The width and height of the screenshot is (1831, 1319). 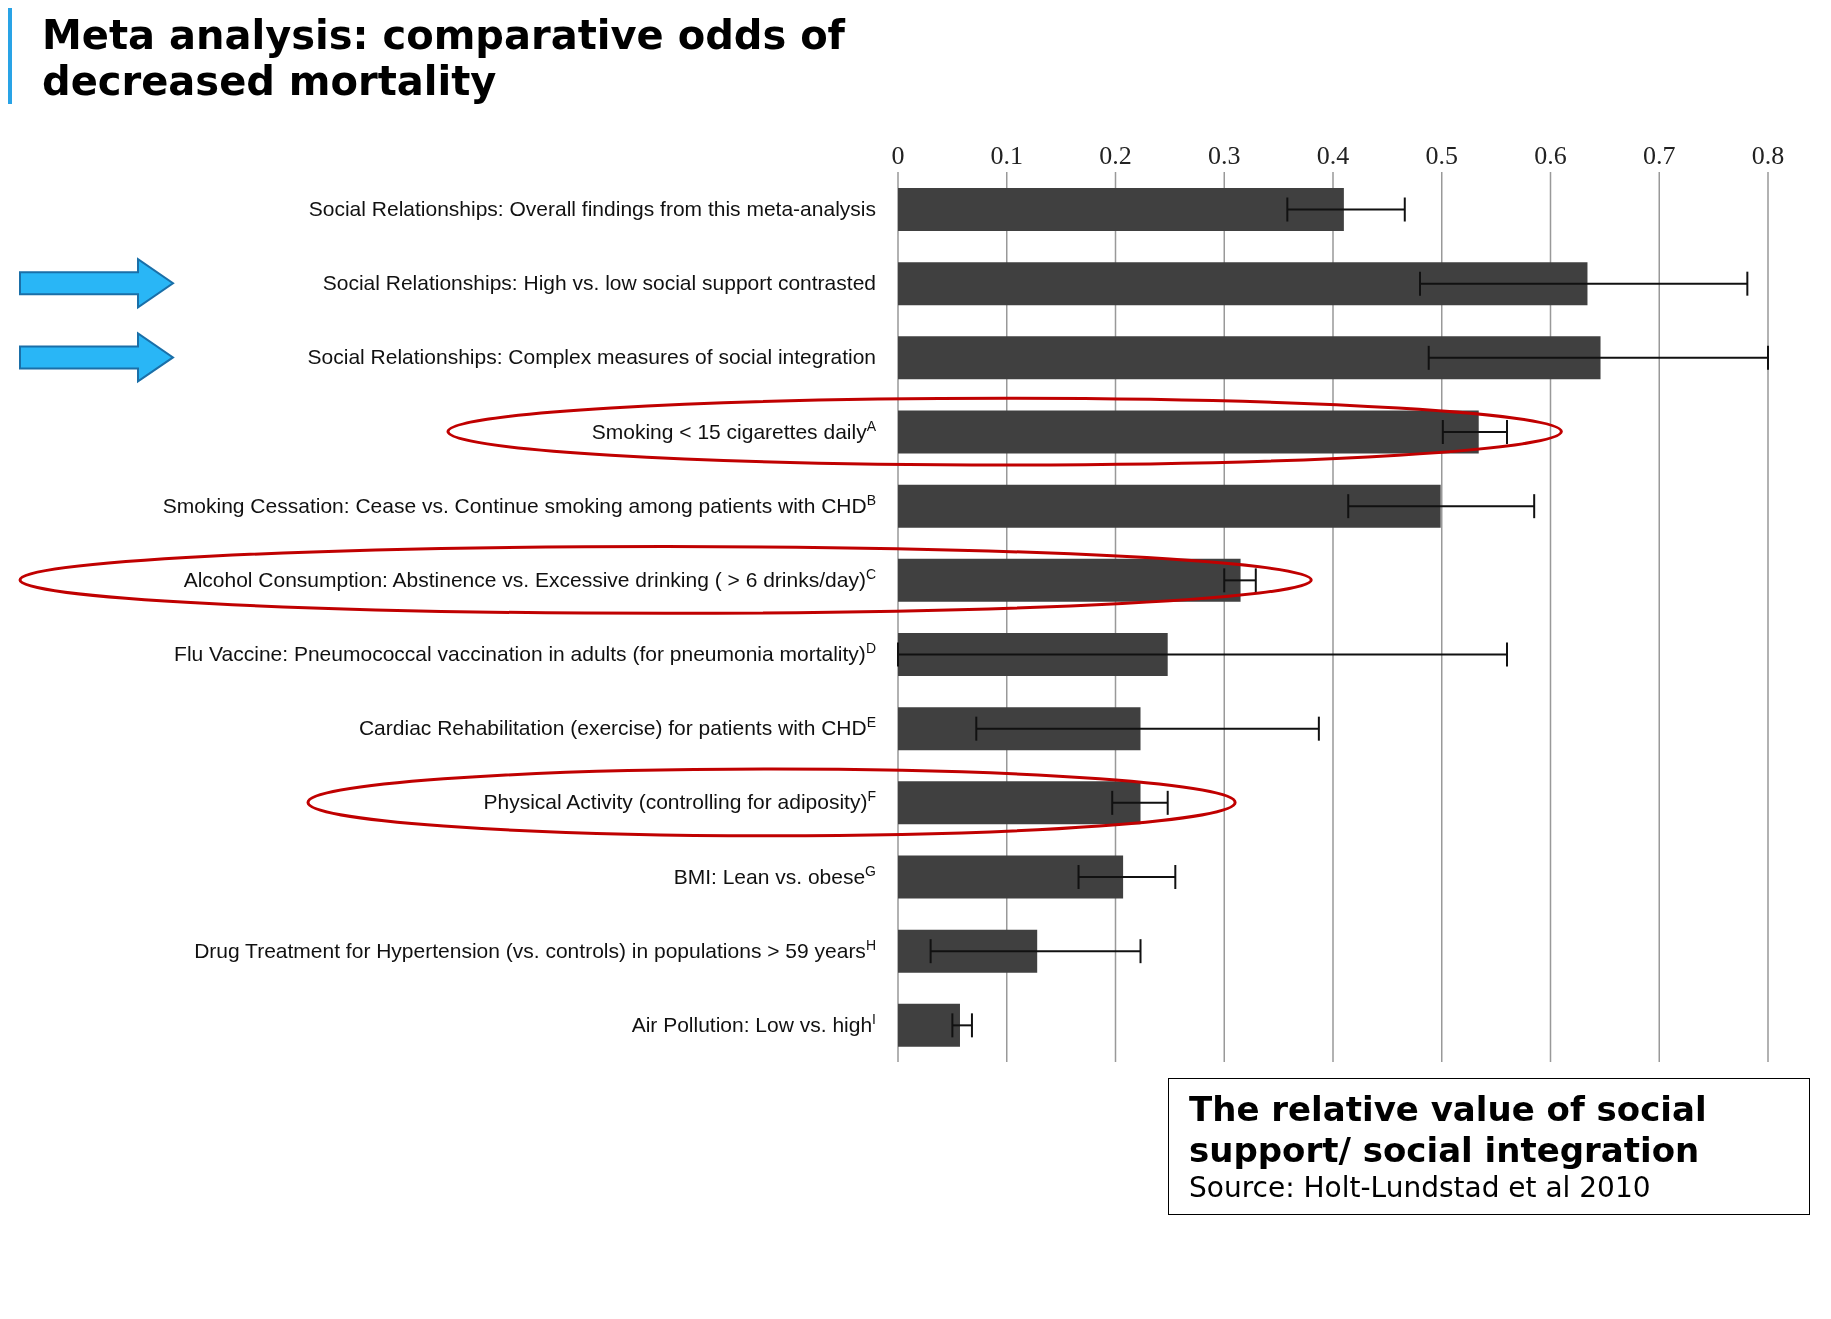 What do you see at coordinates (1550, 155) in the screenshot?
I see `x-tick-label: 0.6` at bounding box center [1550, 155].